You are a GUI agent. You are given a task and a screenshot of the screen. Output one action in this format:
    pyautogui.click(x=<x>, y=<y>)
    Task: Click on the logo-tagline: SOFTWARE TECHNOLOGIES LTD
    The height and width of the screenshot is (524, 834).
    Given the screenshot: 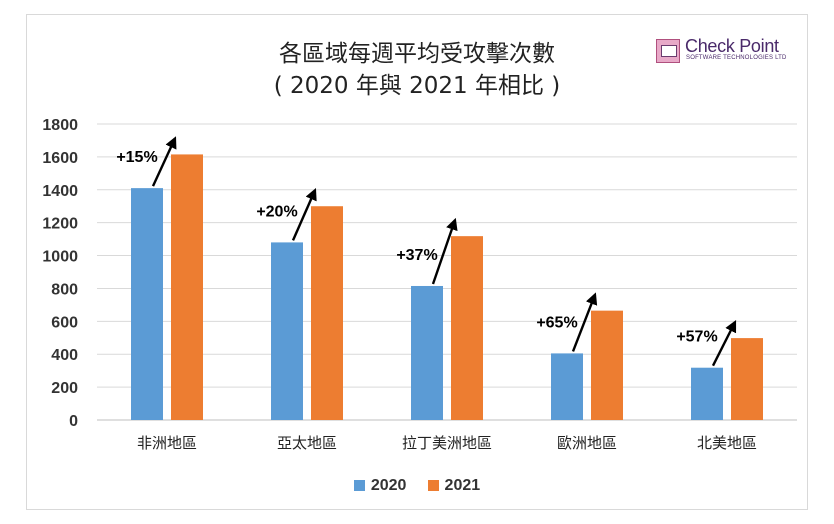 What is the action you would take?
    pyautogui.click(x=736, y=58)
    